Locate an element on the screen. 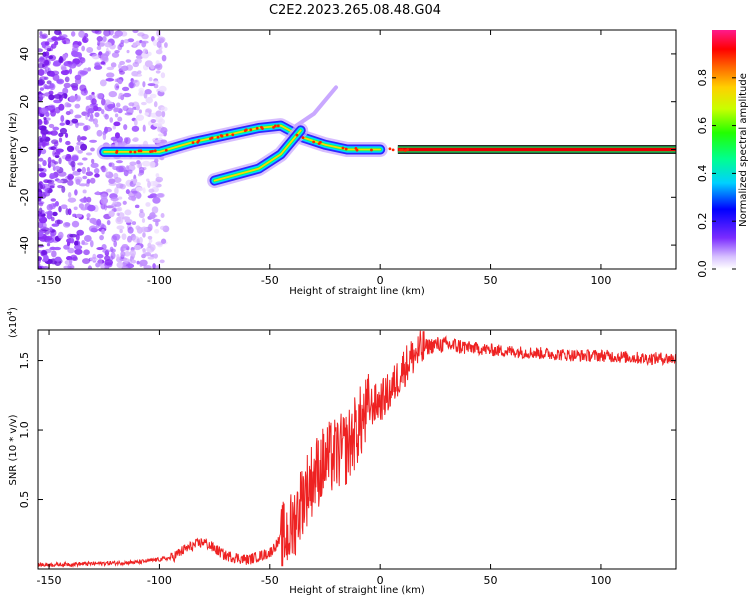 This screenshot has width=750, height=604. signal-layer is located at coordinates (386, 137).